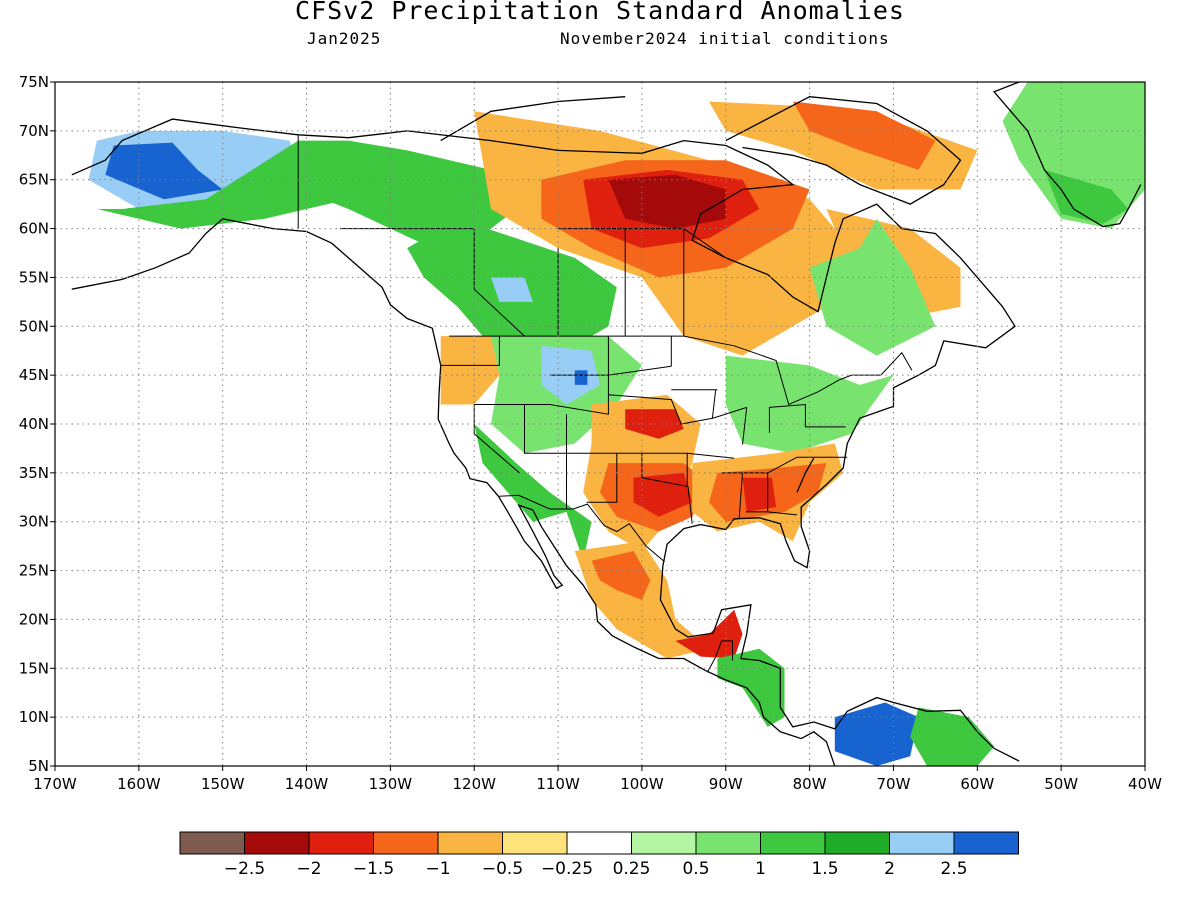 This screenshot has height=900, width=1200. Describe the element at coordinates (977, 784) in the screenshot. I see `lon-tick-label: 60W` at that location.